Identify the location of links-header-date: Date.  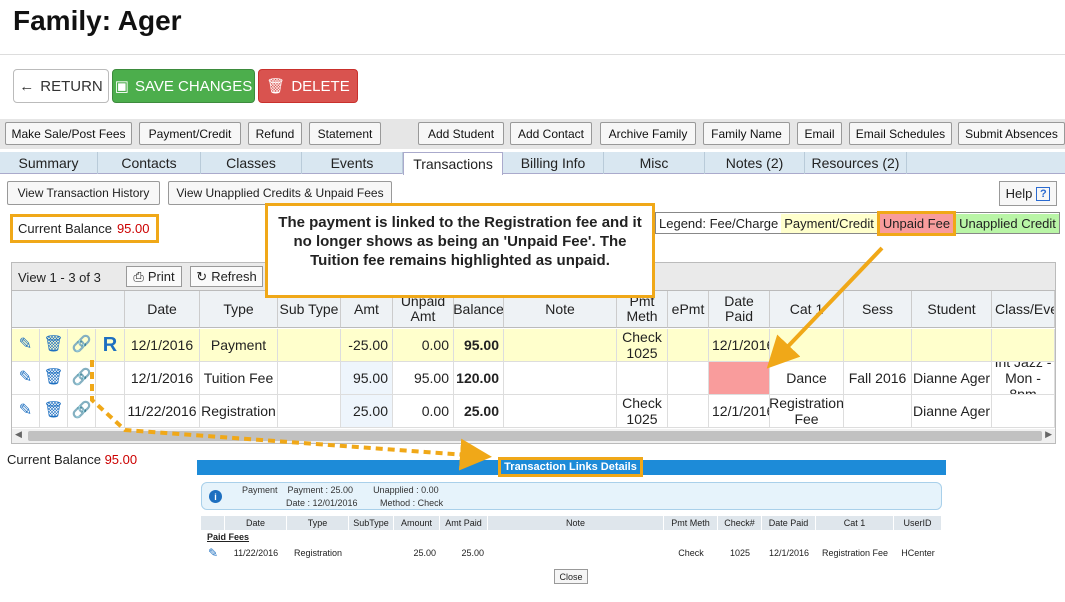
(256, 523).